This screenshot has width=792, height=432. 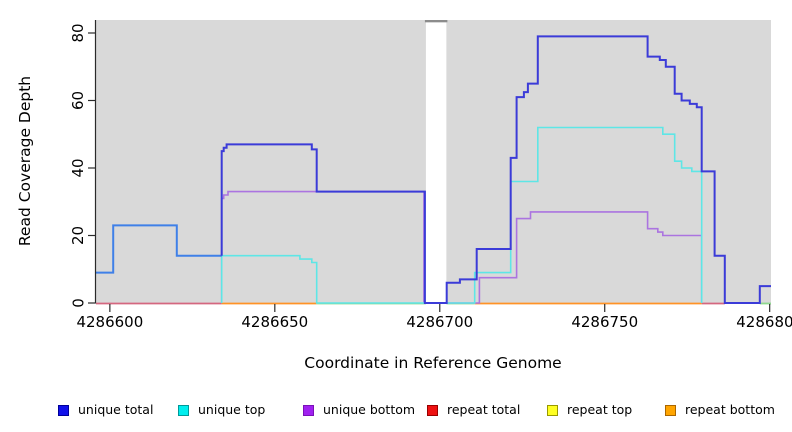 What do you see at coordinates (432, 363) in the screenshot?
I see `x-axis-title: Coordinate in Reference Genome` at bounding box center [432, 363].